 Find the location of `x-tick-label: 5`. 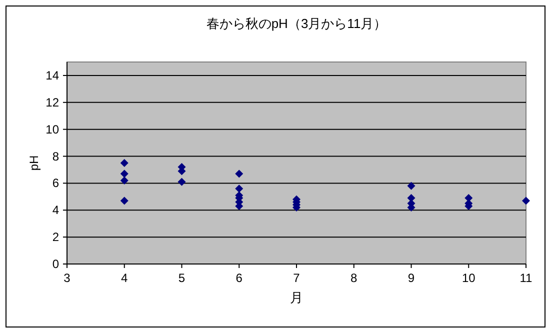

x-tick-label: 5 is located at coordinates (182, 278).